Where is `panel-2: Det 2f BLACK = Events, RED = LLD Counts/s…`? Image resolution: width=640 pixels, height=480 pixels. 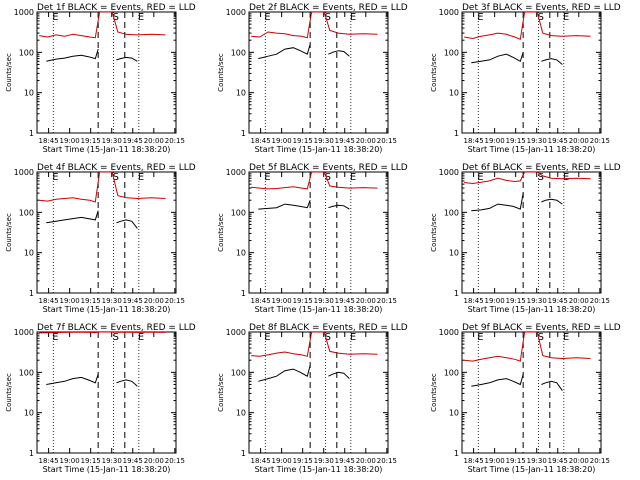
panel-2: Det 2f BLACK = Events, RED = LLD Counts/s… is located at coordinates (312, 78).